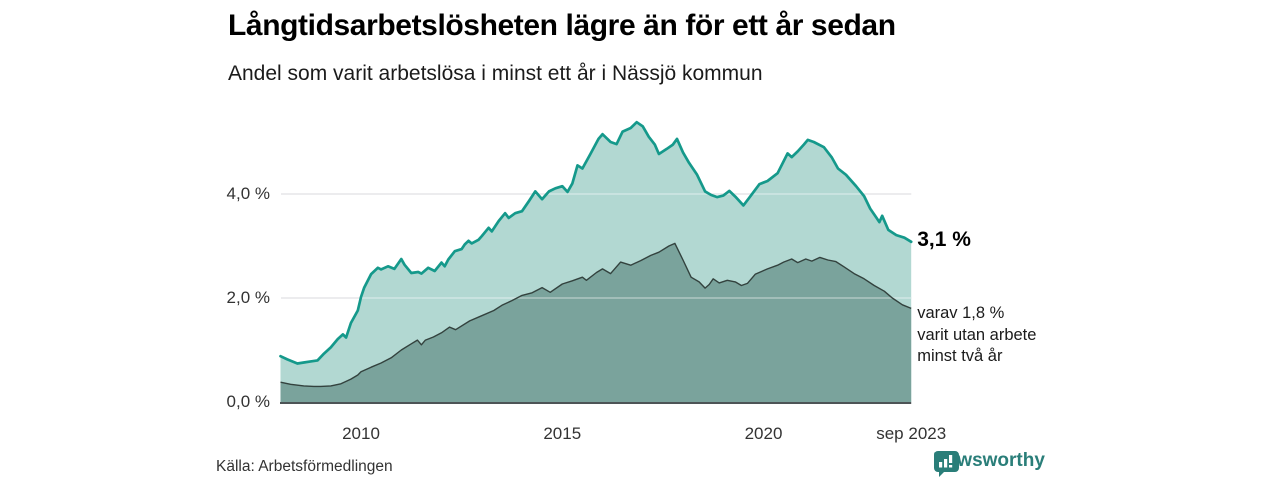  Describe the element at coordinates (989, 460) in the screenshot. I see `newsworthy-logo-text: Newsworthy` at that location.